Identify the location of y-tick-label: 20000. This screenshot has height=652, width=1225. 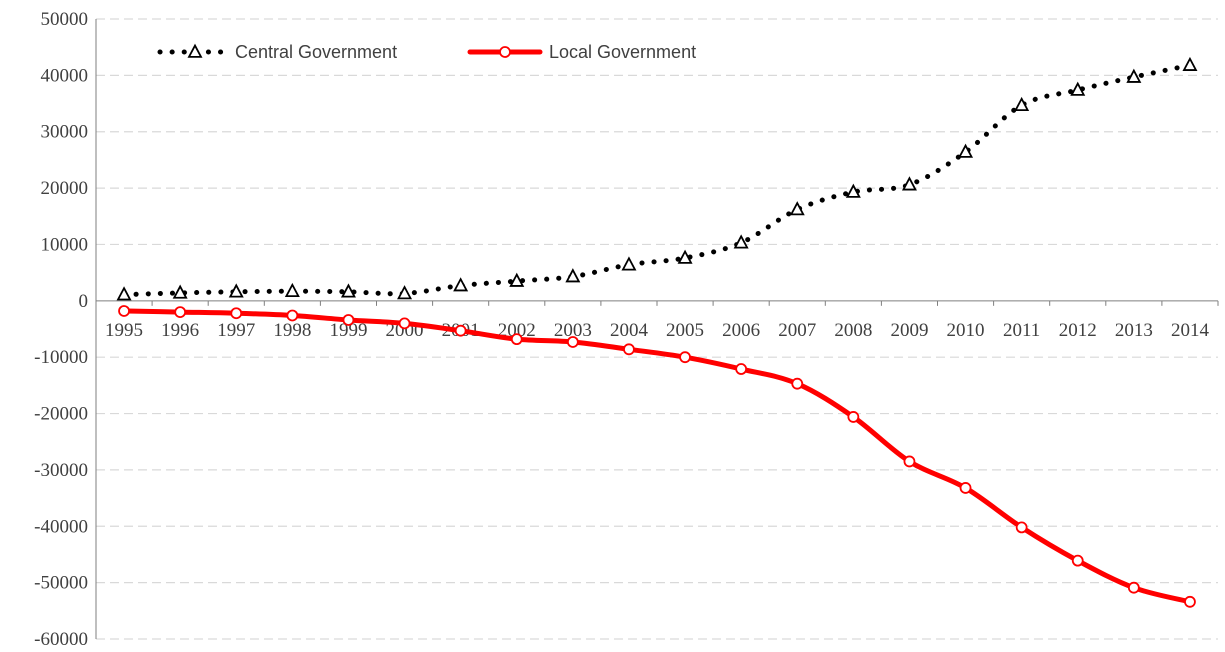
(65, 188).